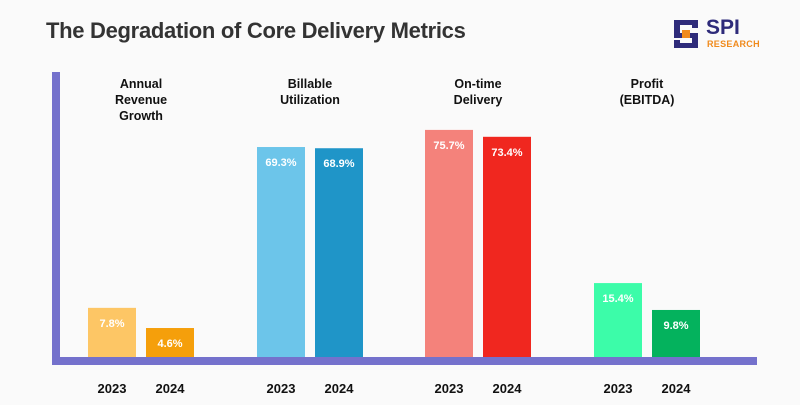 The width and height of the screenshot is (800, 405). What do you see at coordinates (338, 164) in the screenshot?
I see `value-label: 68.9%` at bounding box center [338, 164].